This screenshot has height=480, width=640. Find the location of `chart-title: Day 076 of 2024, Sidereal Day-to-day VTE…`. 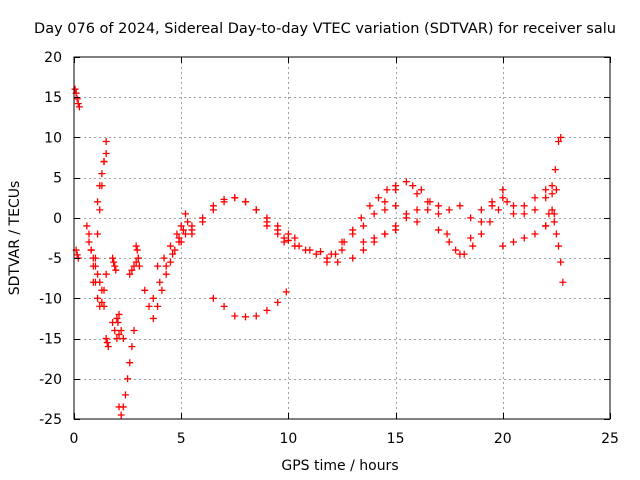

chart-title: Day 076 of 2024, Sidereal Day-to-day VTE… is located at coordinates (325, 29).